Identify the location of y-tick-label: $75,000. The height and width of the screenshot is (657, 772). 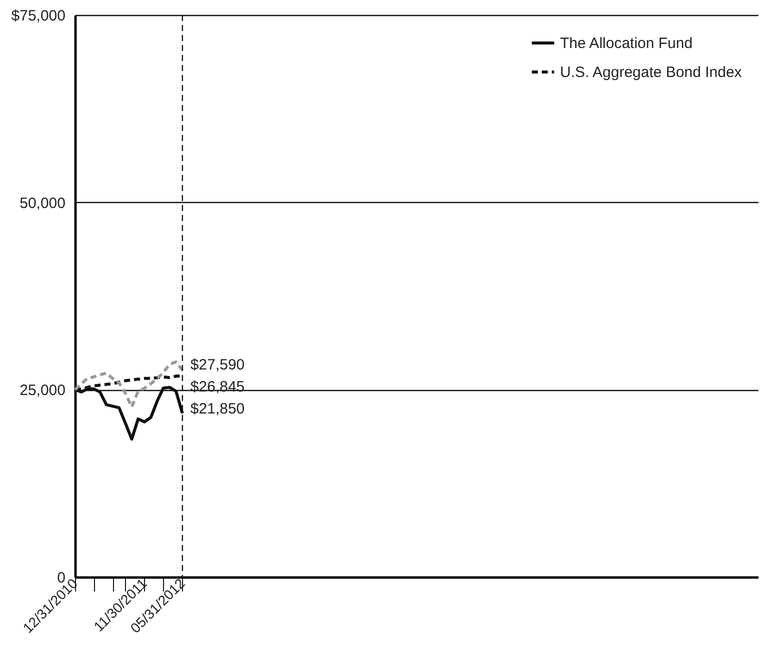
(38, 16).